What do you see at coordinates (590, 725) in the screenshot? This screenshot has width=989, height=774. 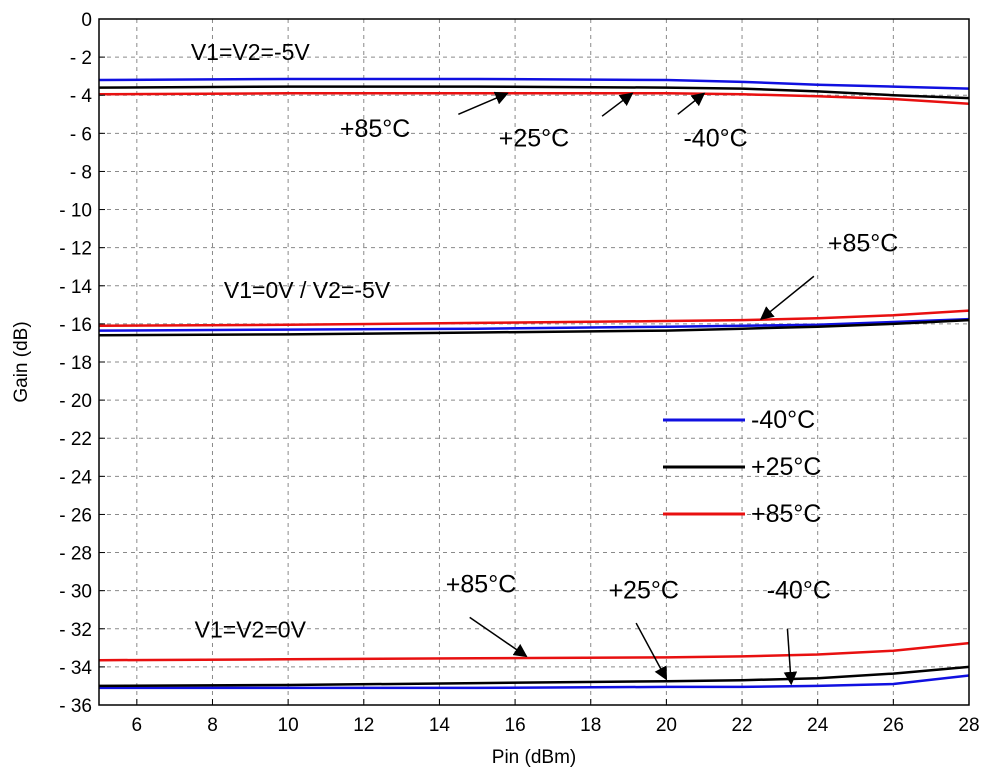 I see `x-tick-label: 18` at bounding box center [590, 725].